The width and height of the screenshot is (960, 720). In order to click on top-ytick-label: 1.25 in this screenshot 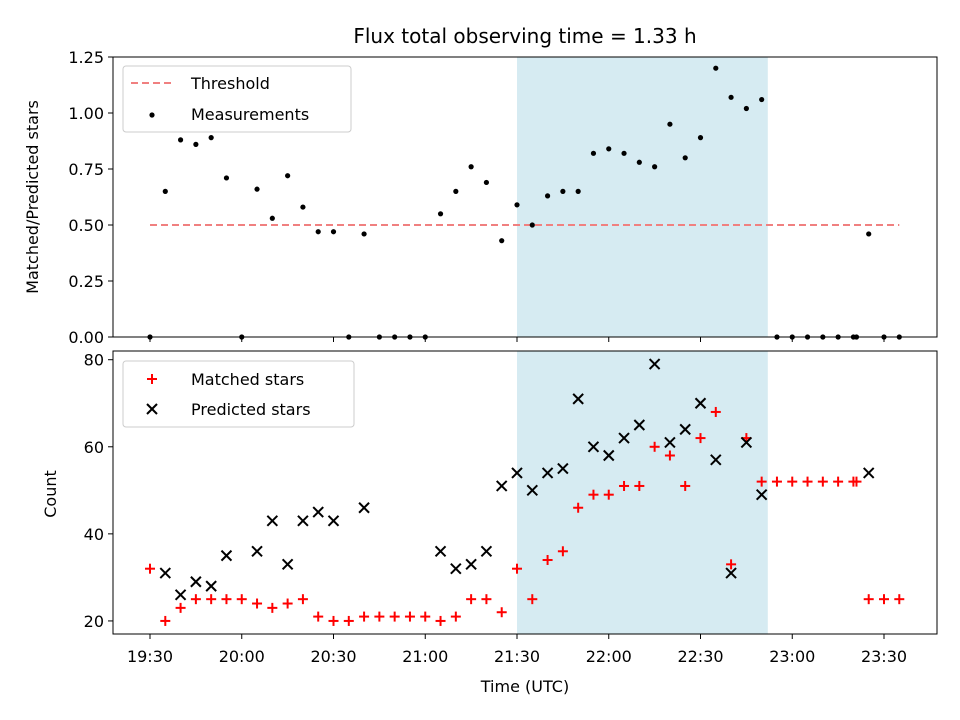, I will do `click(86, 57)`.